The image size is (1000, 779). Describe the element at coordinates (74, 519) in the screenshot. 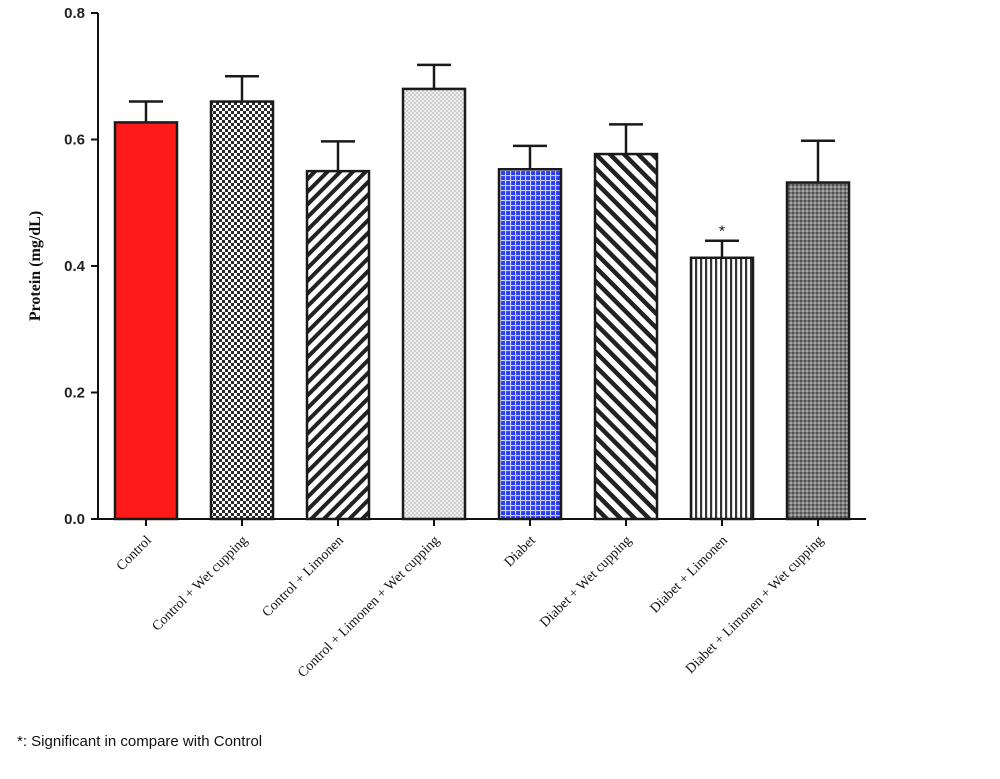

I see `y-tick-label: 0.0` at that location.